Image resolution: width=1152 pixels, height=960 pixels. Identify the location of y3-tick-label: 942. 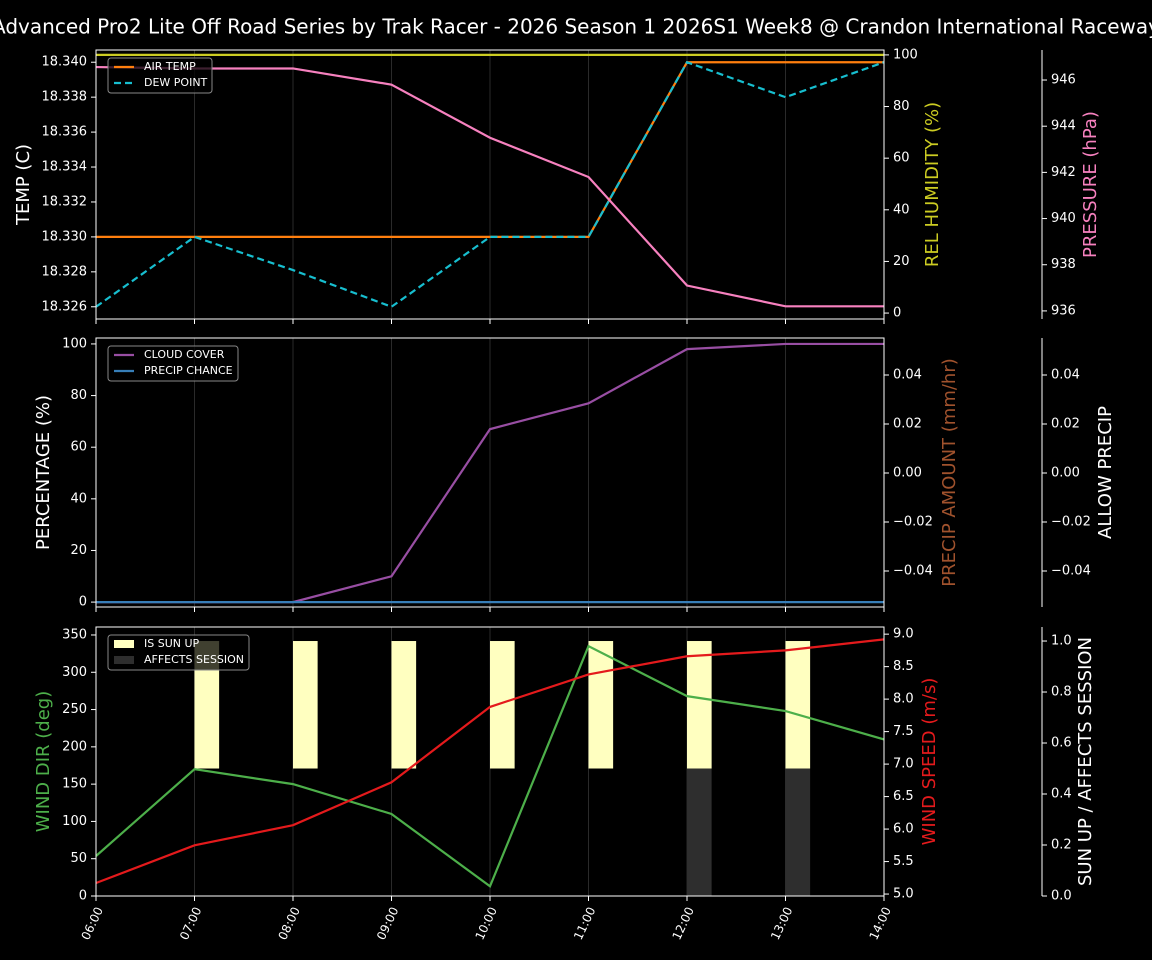
(1063, 172).